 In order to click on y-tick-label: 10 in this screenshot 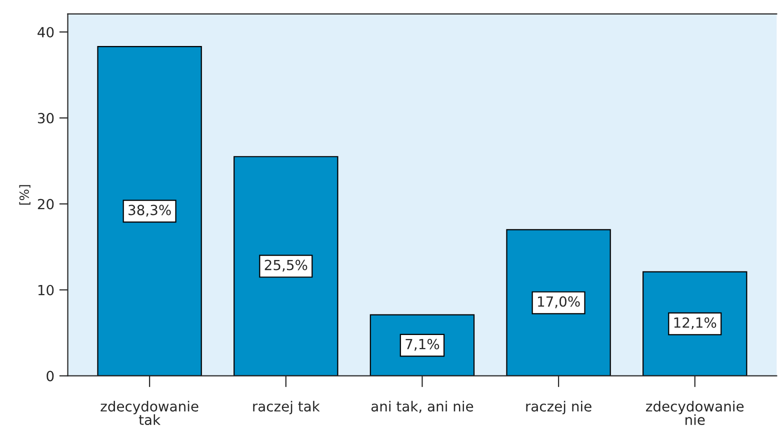, I will do `click(46, 290)`.